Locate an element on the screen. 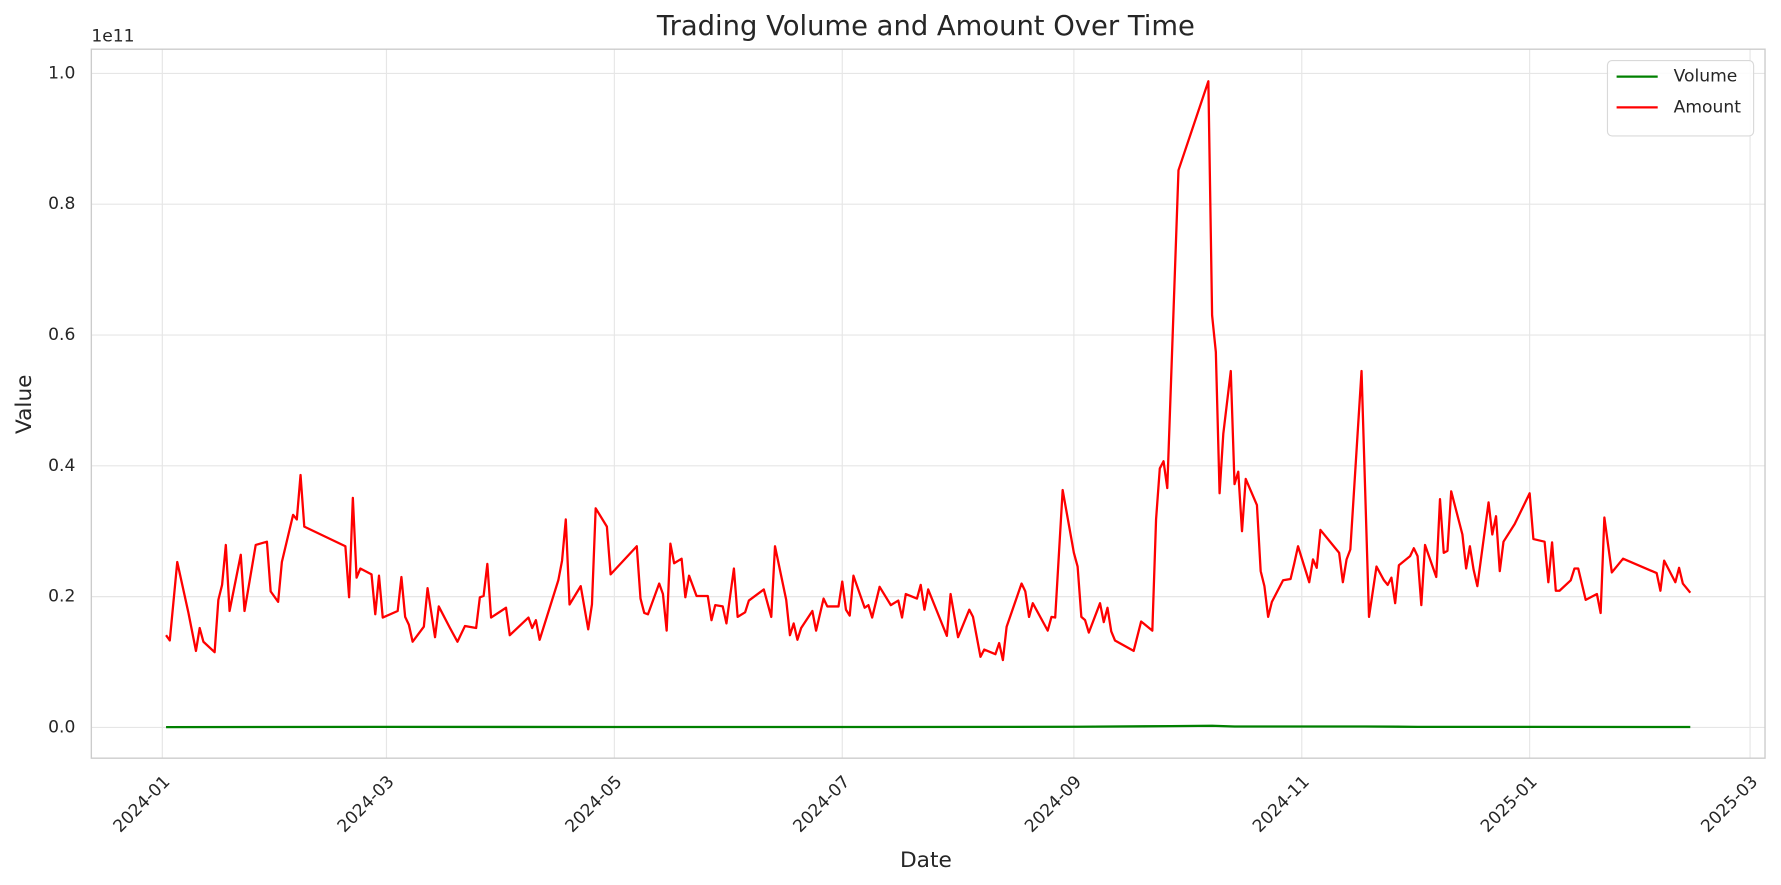  legend-box is located at coordinates (1680, 98).